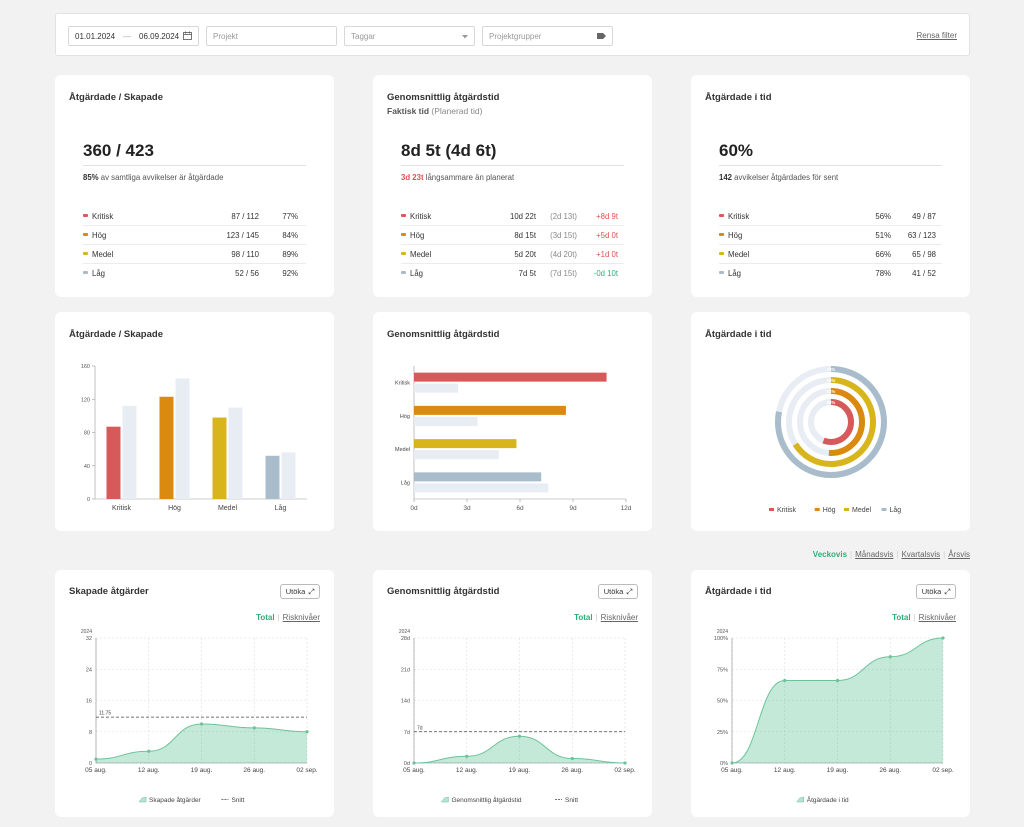  Describe the element at coordinates (237, 800) in the screenshot. I see `legend-label: Snitt` at that location.